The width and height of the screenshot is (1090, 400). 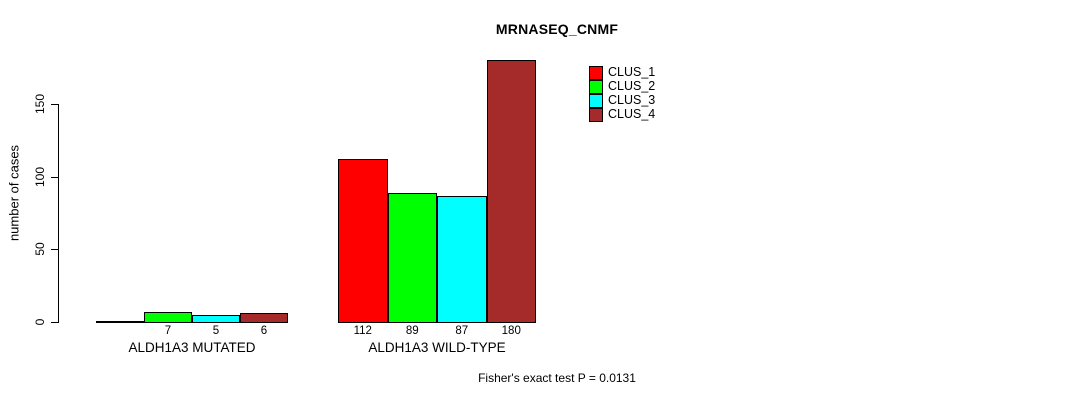 What do you see at coordinates (40, 322) in the screenshot?
I see `y-tick-label: 0` at bounding box center [40, 322].